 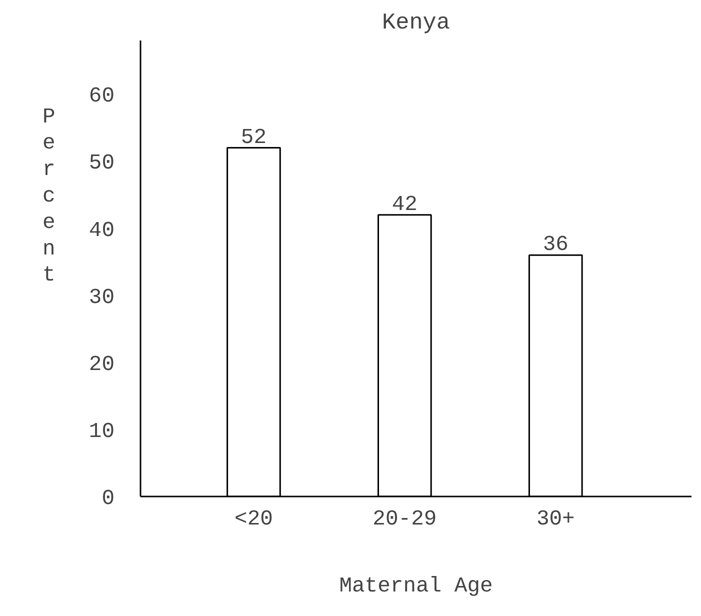 What do you see at coordinates (253, 520) in the screenshot?
I see `x-tick-label: <20` at bounding box center [253, 520].